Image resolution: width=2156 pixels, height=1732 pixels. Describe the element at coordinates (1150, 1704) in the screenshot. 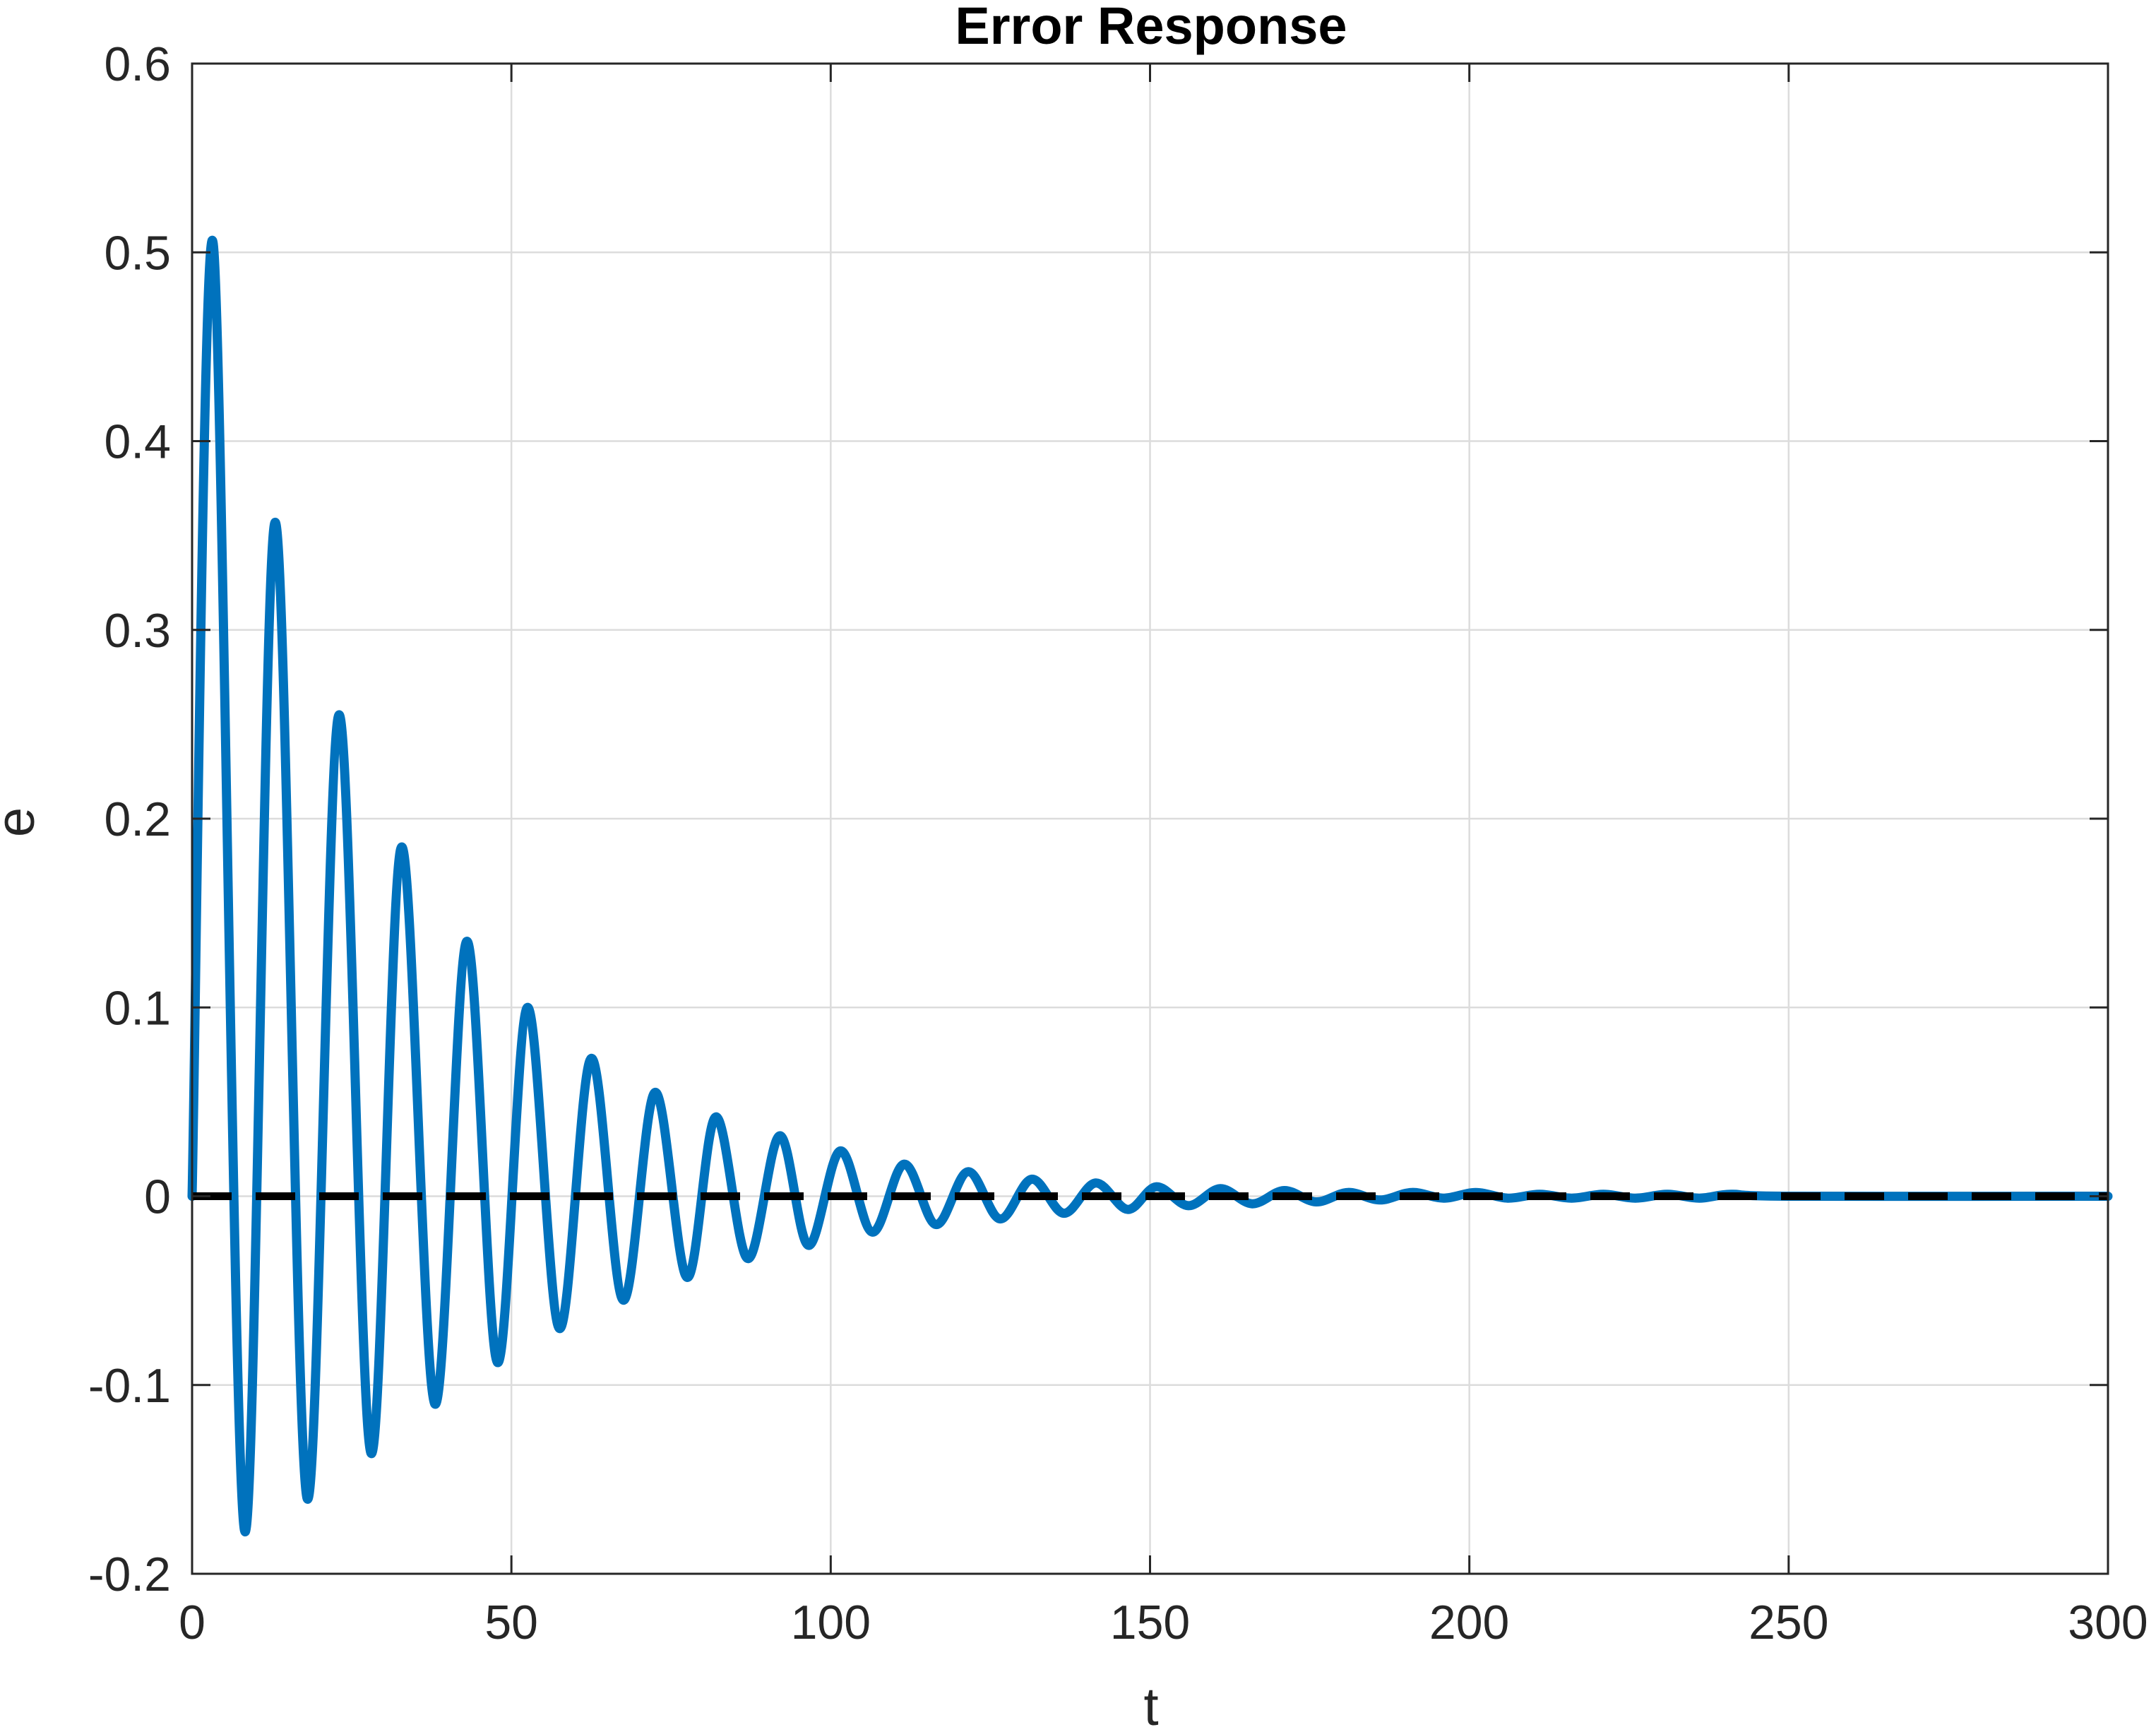

I see `x-axis-title: t` at that location.